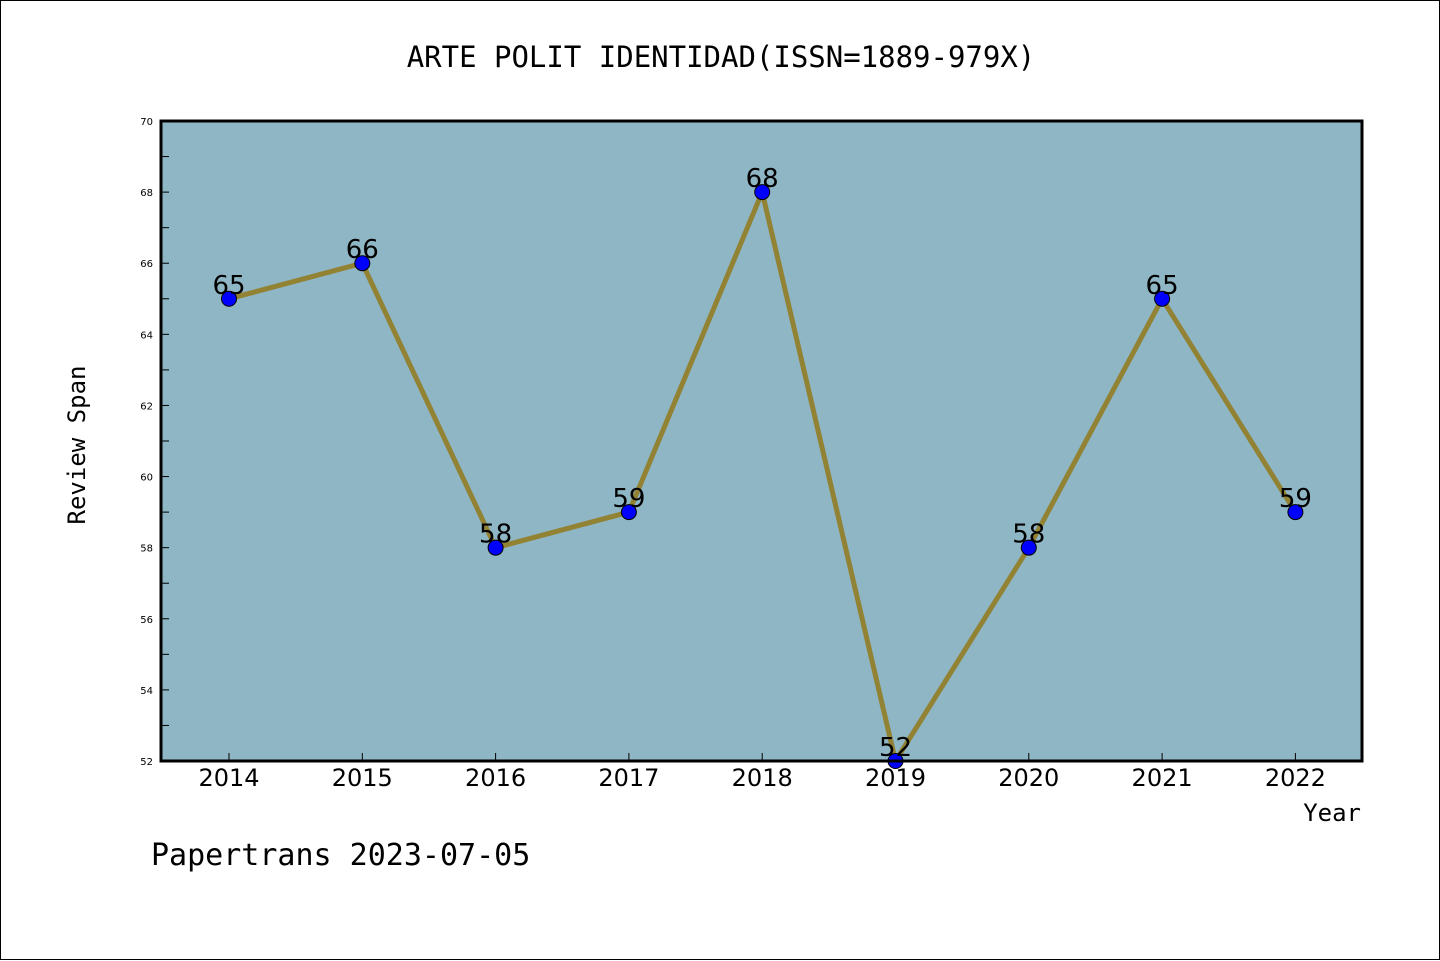 The image size is (1440, 961). What do you see at coordinates (340, 855) in the screenshot?
I see `footer-stamp: Papertrans 2023-07-05` at bounding box center [340, 855].